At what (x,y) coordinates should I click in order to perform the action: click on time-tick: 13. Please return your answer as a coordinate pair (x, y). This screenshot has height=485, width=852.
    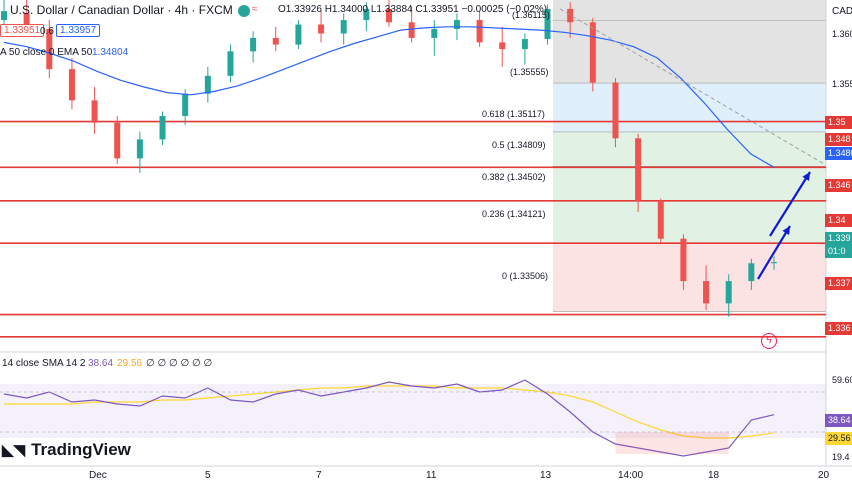
    Looking at the image, I should click on (546, 475).